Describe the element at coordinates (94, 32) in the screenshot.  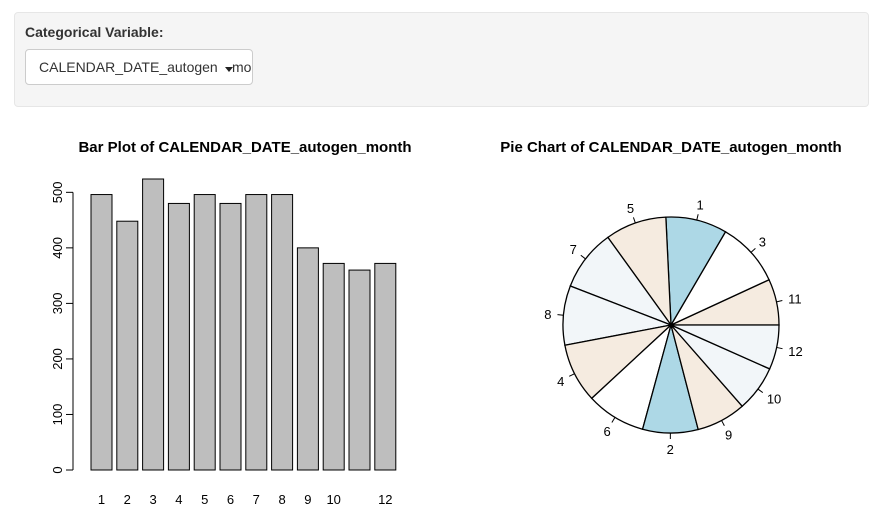
I see `variable-label: Categorical Variable:` at that location.